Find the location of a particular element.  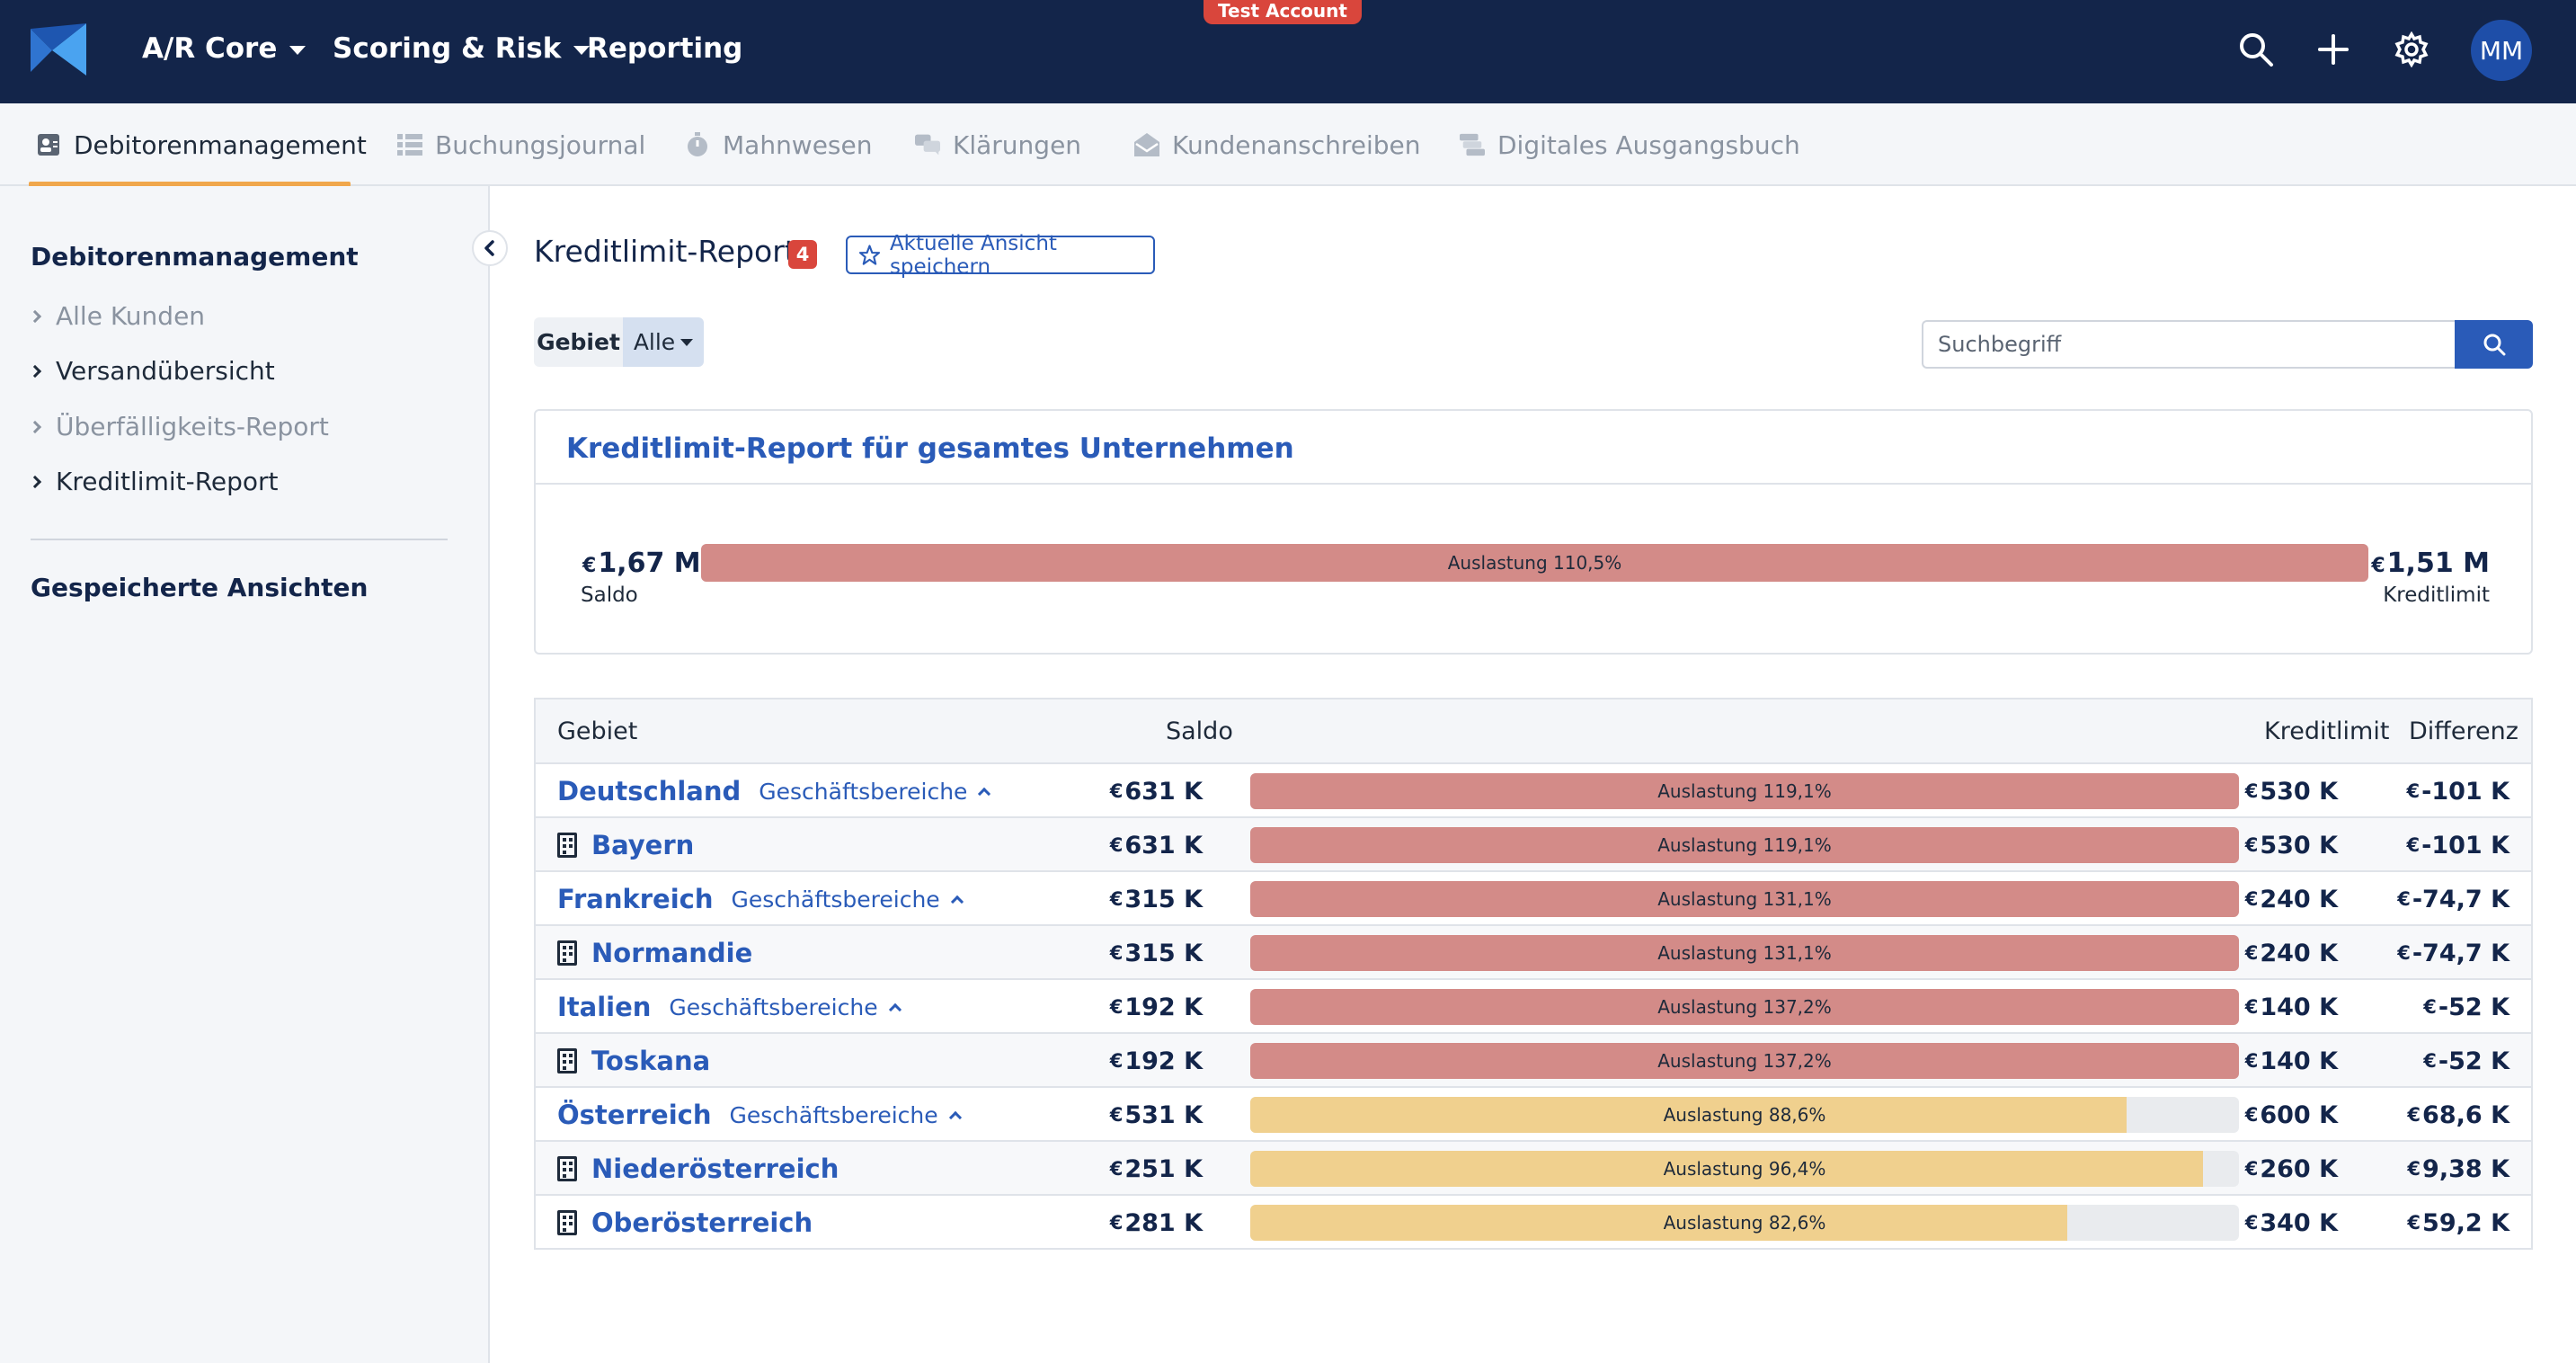

region-name-link: Oberösterreich is located at coordinates (702, 1222).